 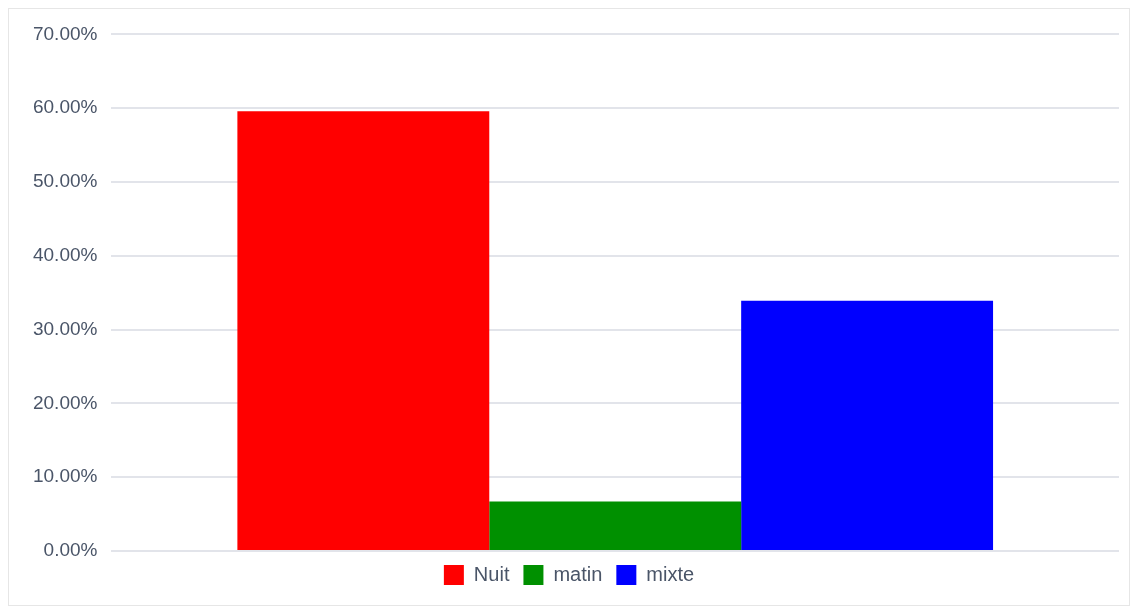 I want to click on y-tick-label: 10.00%, so click(x=65, y=476).